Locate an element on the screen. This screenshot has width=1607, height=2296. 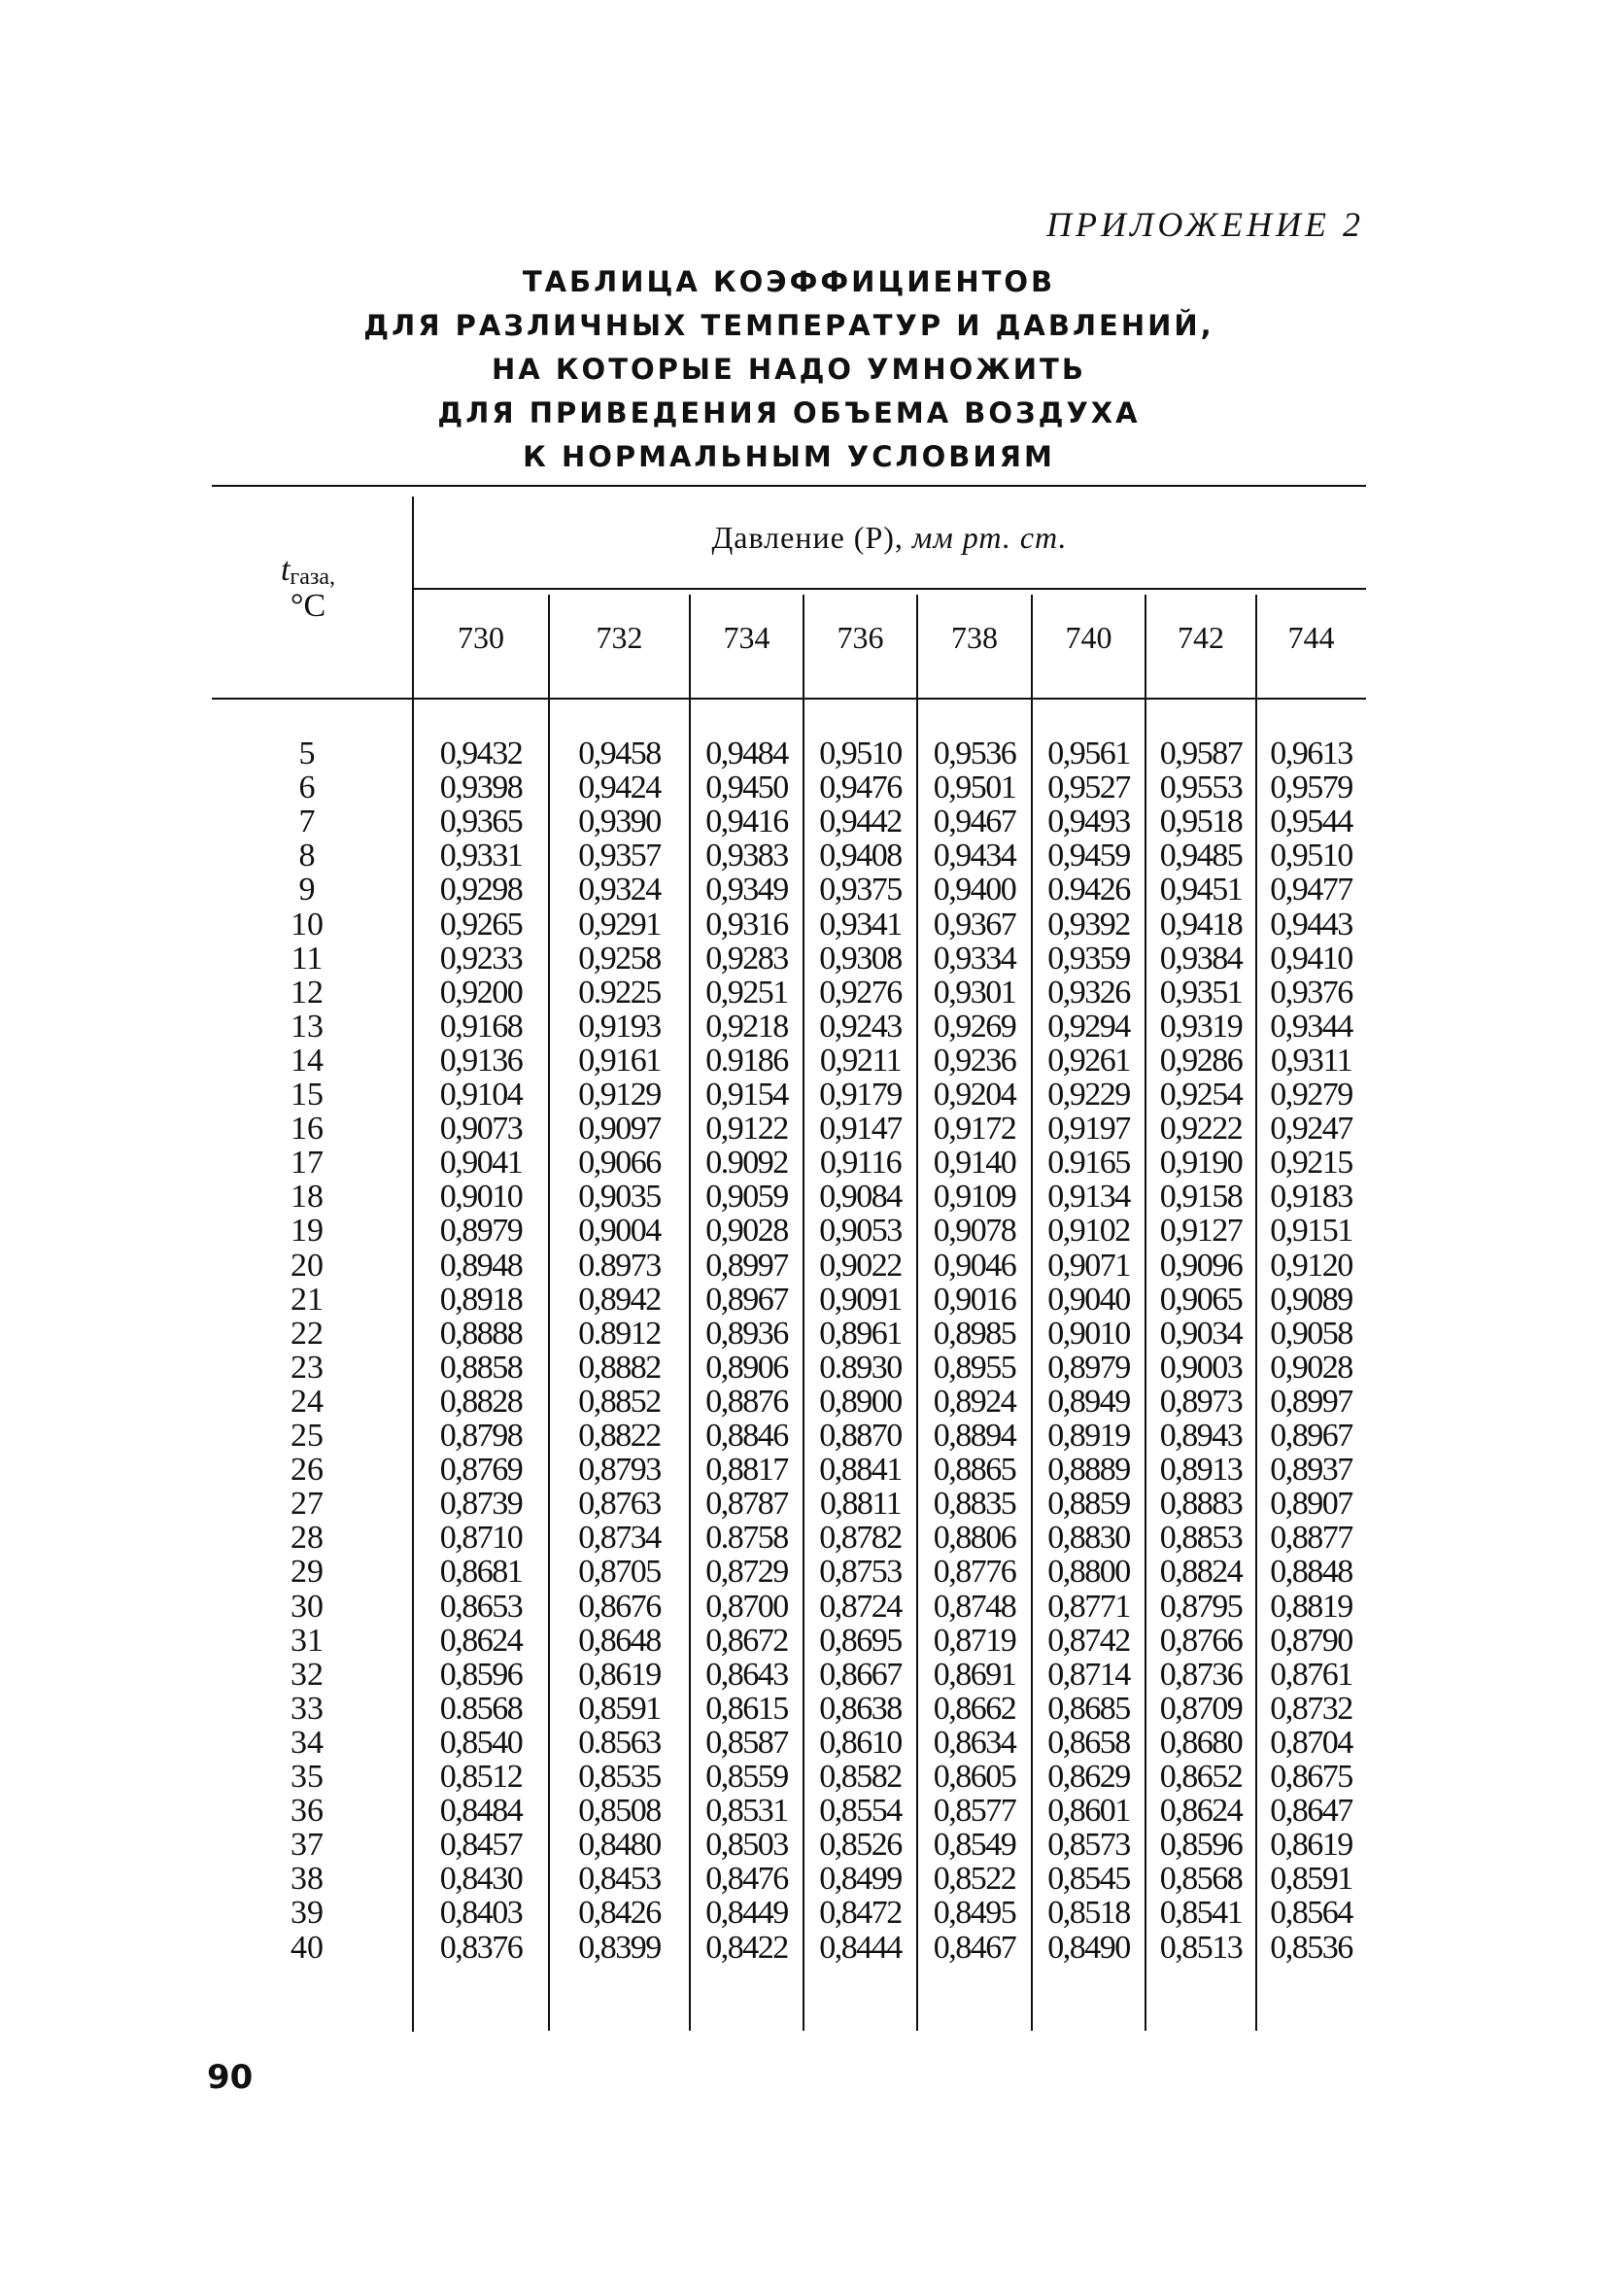
coefficient-cell: 0,8835 is located at coordinates (975, 1505).